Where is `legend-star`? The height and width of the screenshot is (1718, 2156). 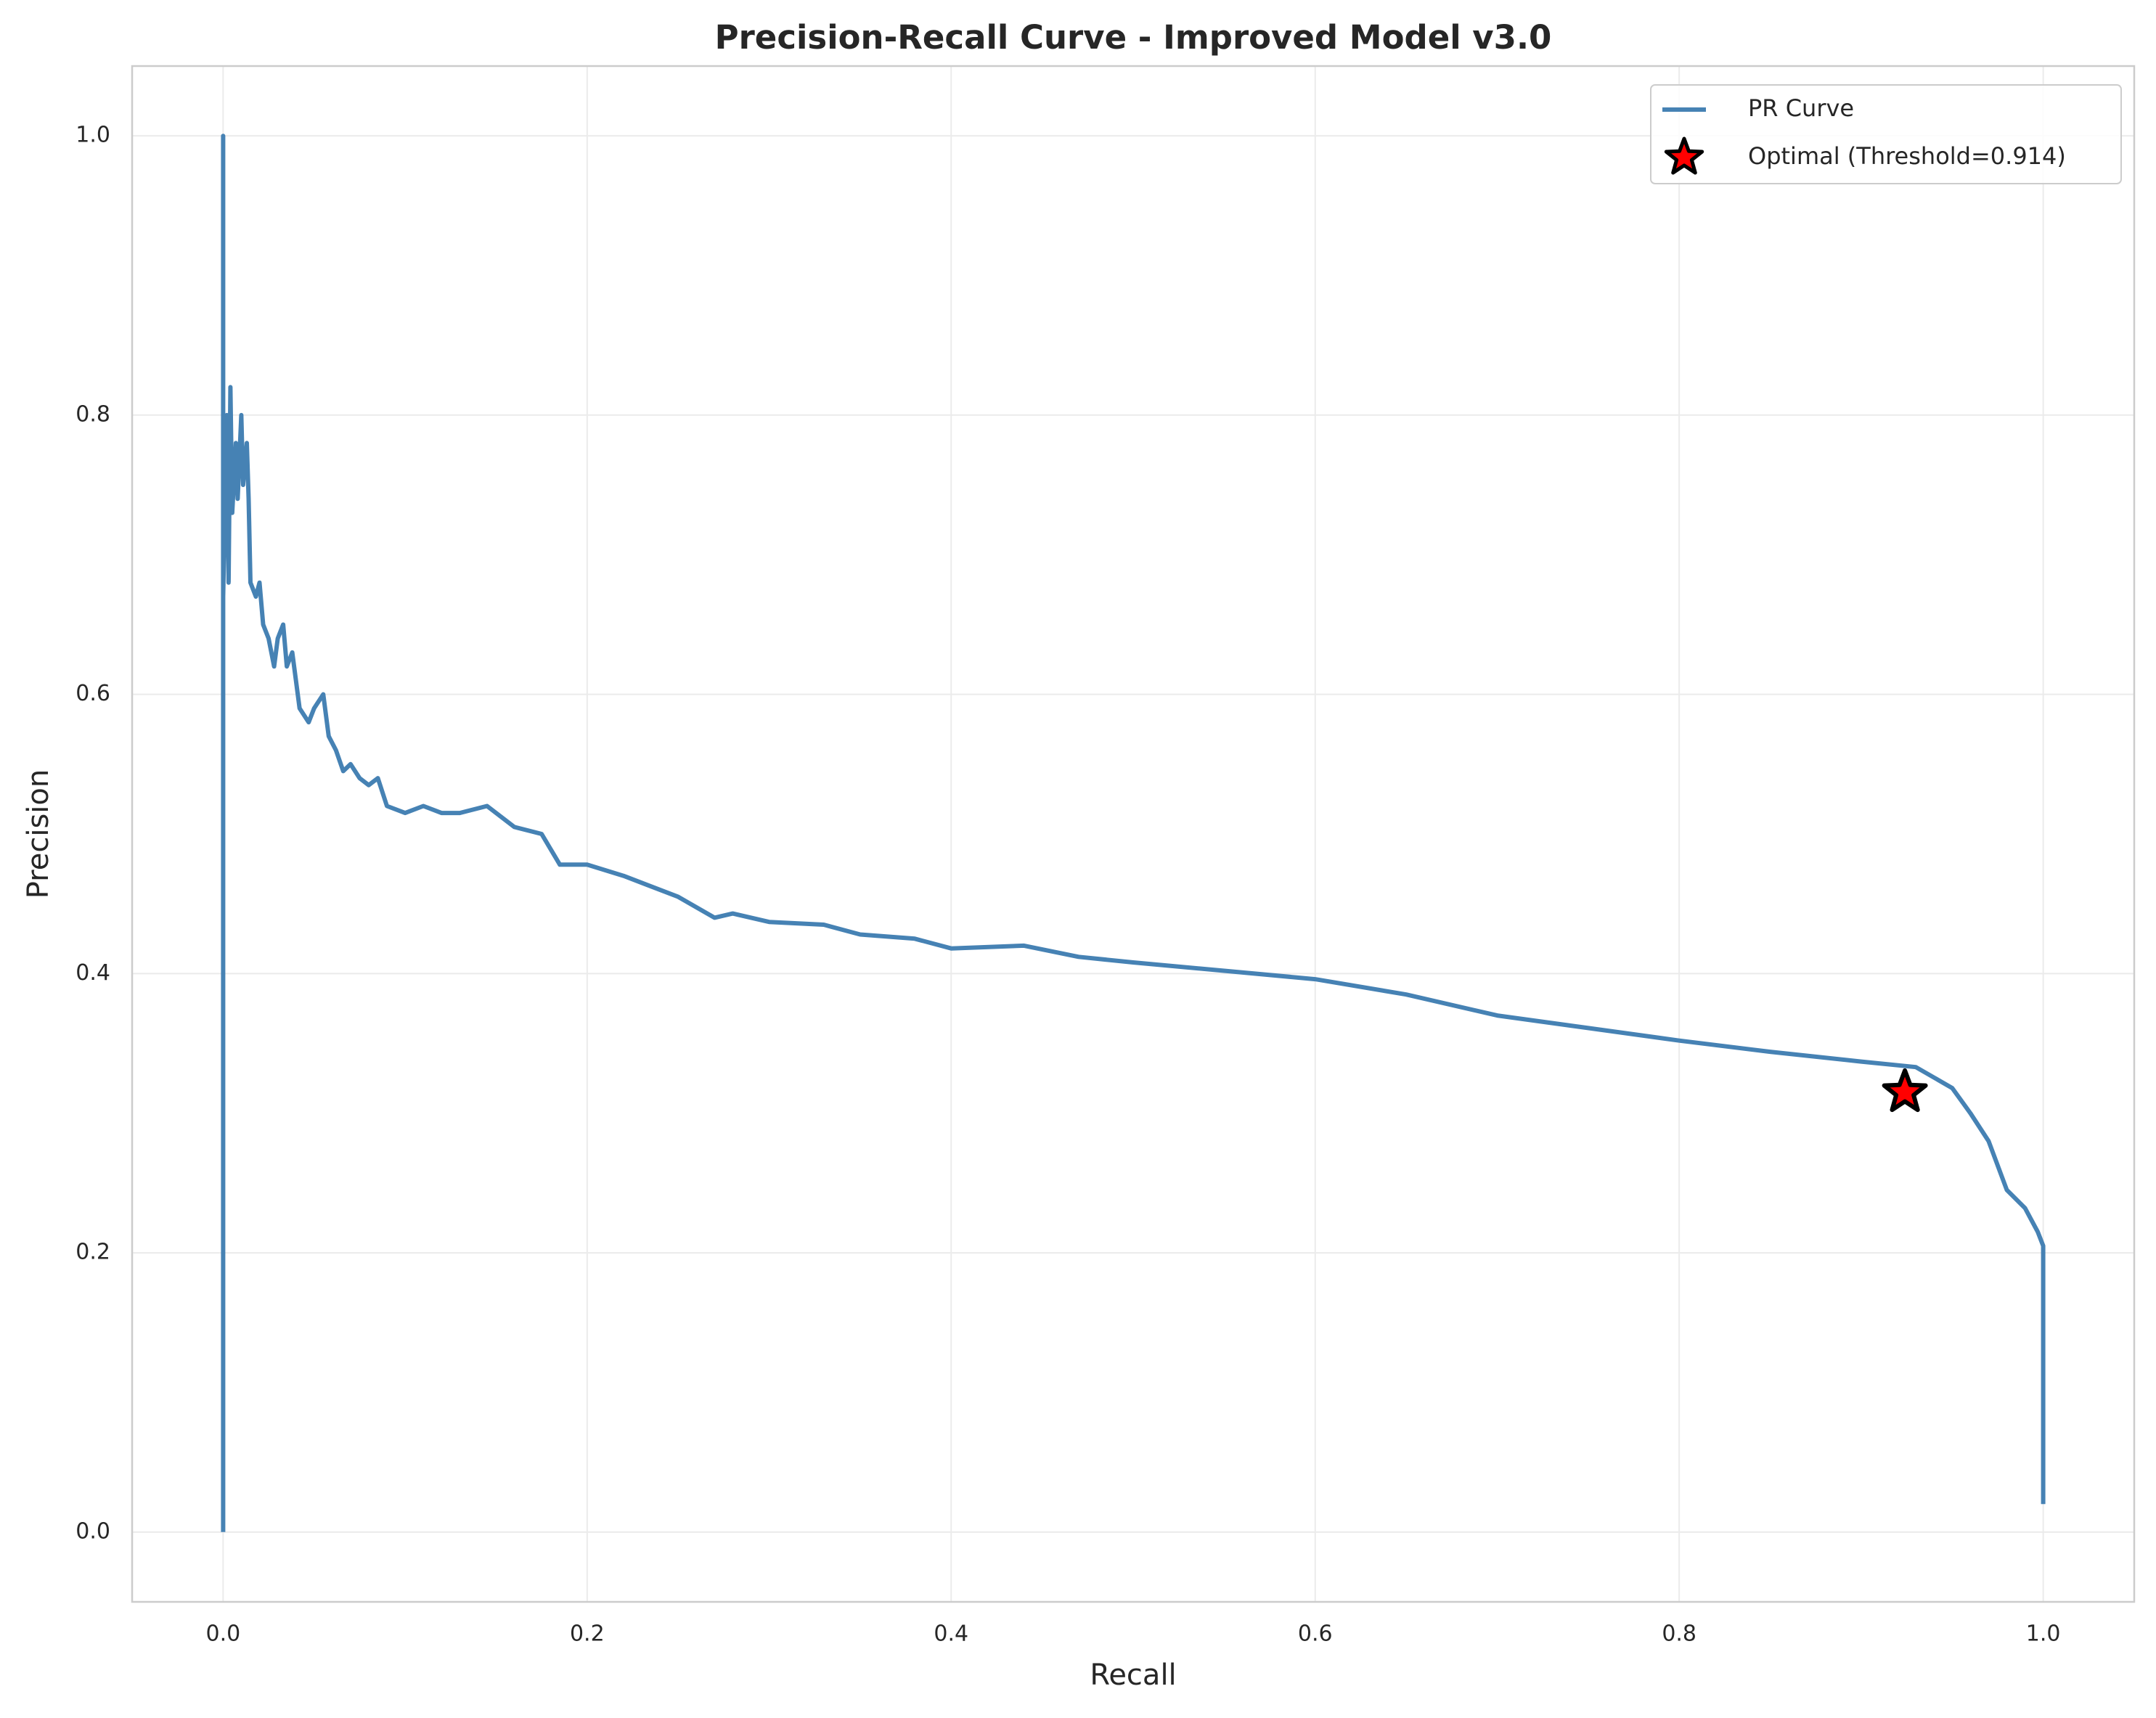
legend-star is located at coordinates (1684, 155).